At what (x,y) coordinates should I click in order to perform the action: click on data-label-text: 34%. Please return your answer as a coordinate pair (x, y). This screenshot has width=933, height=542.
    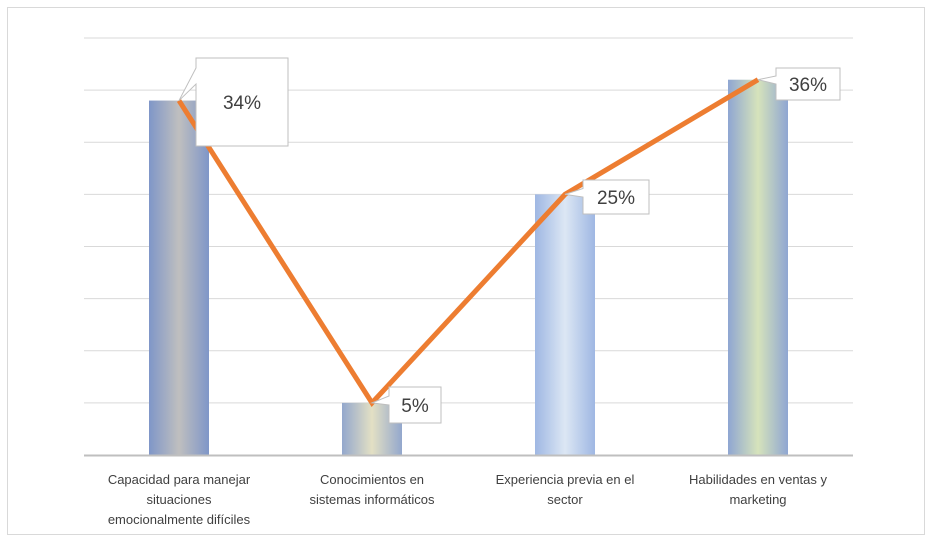
    Looking at the image, I should click on (242, 103).